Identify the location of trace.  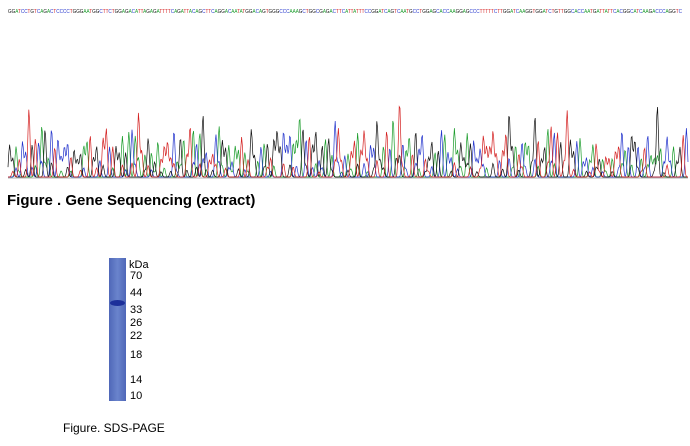
(348, 148).